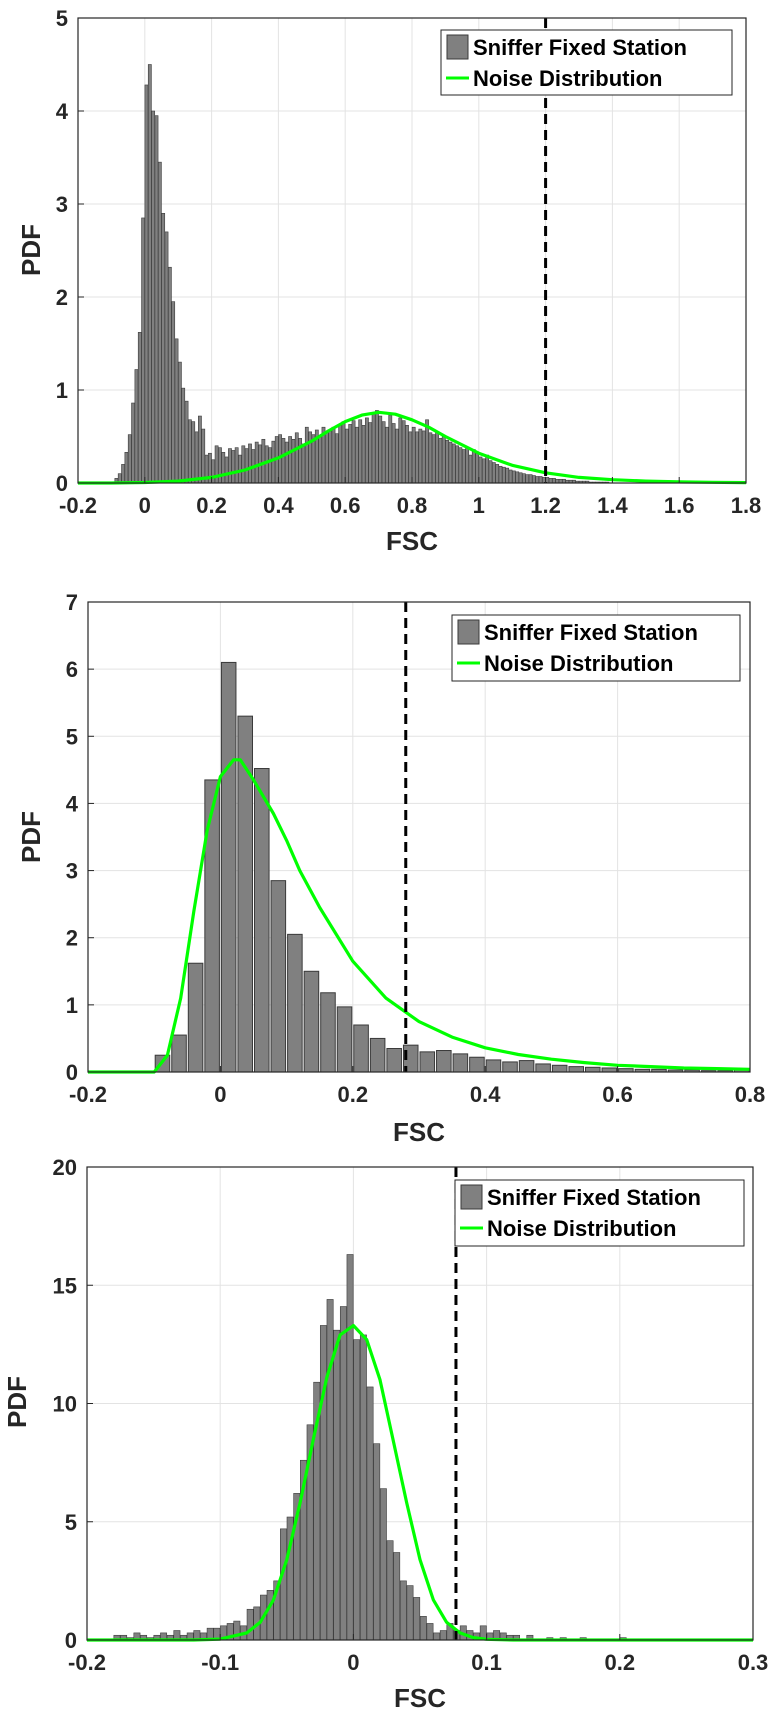  What do you see at coordinates (31, 837) in the screenshot?
I see `y-axis-label: PDF` at bounding box center [31, 837].